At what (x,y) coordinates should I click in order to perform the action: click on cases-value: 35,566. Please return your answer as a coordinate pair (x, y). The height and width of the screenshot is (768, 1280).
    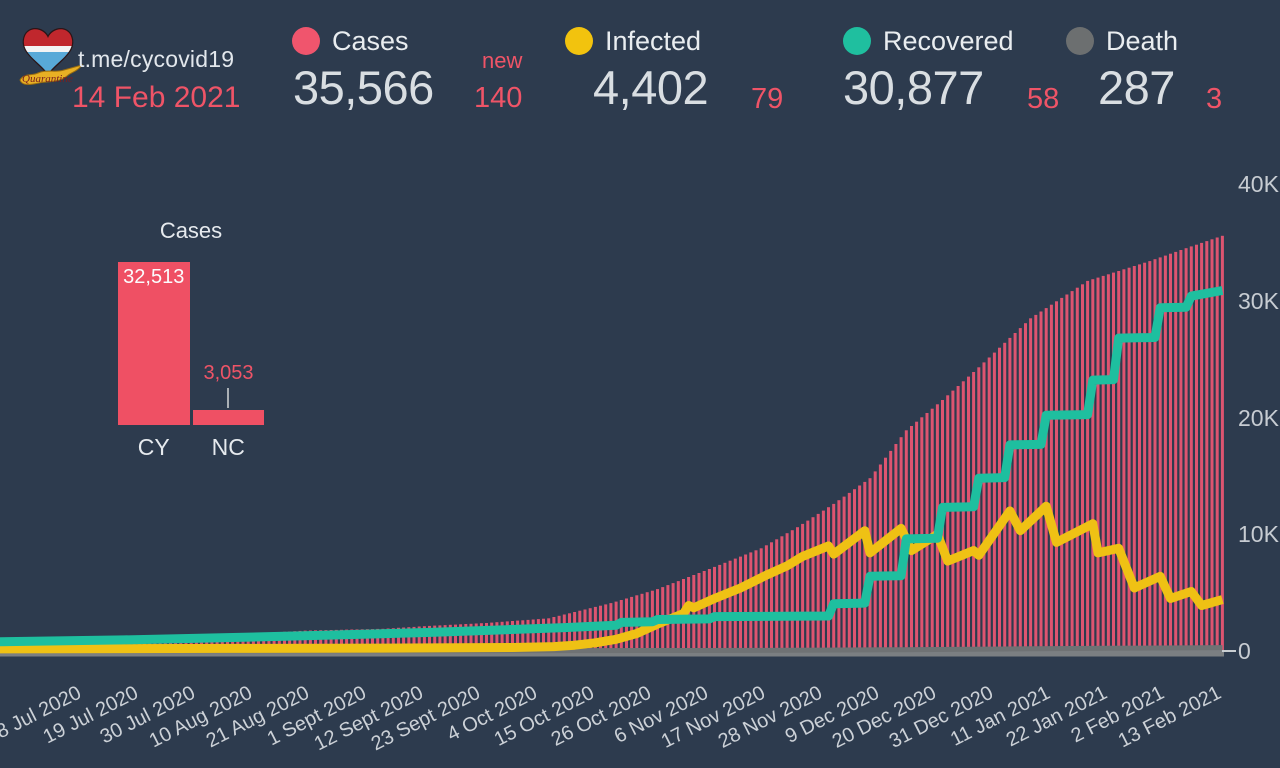
    Looking at the image, I should click on (363, 87).